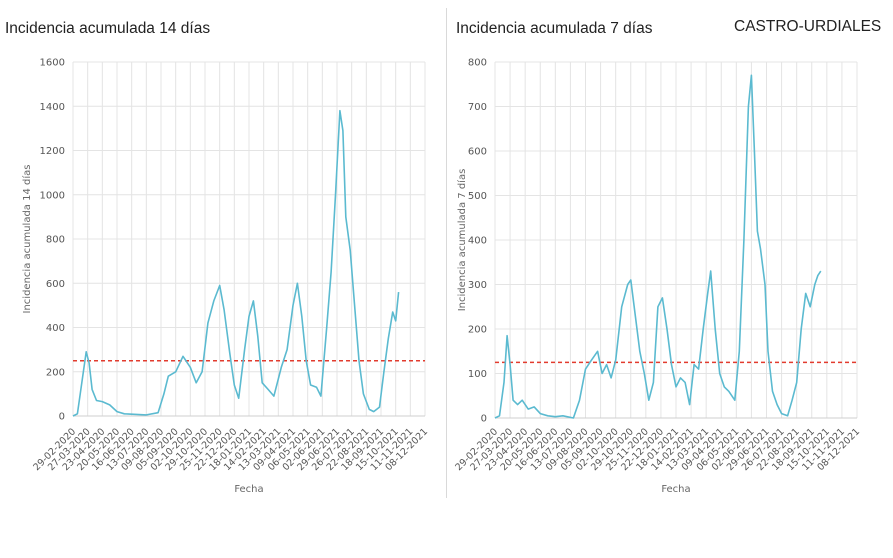 This screenshot has height=558, width=893. I want to click on y-tick-label: 300, so click(477, 285).